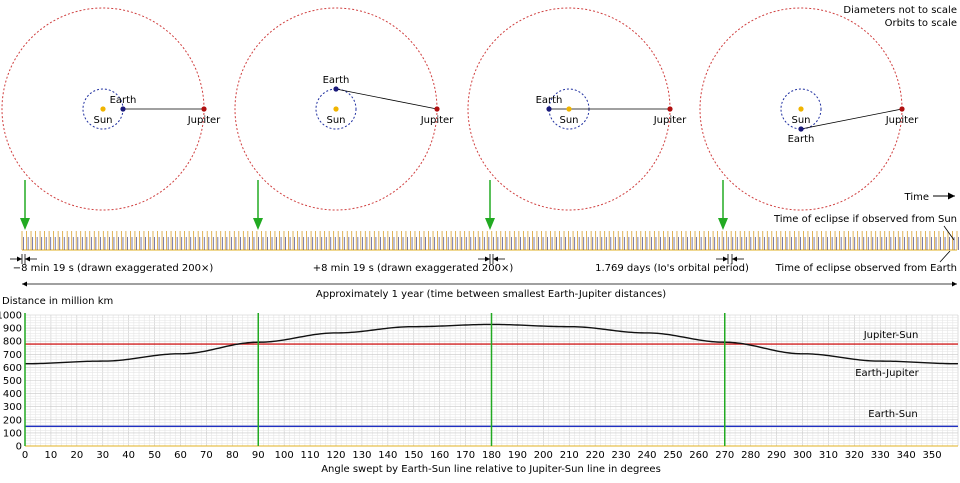  What do you see at coordinates (258, 455) in the screenshot?
I see `x-tick-label: 90` at bounding box center [258, 455].